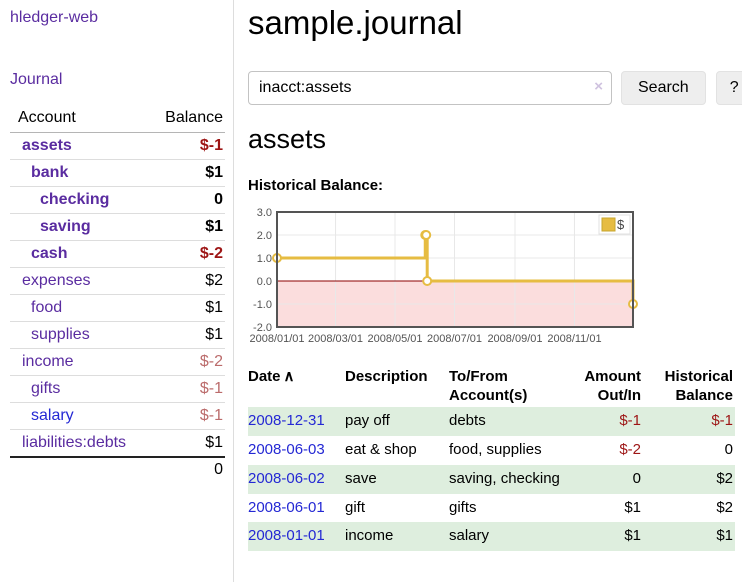  What do you see at coordinates (60, 334) in the screenshot?
I see `account-link: supplies` at bounding box center [60, 334].